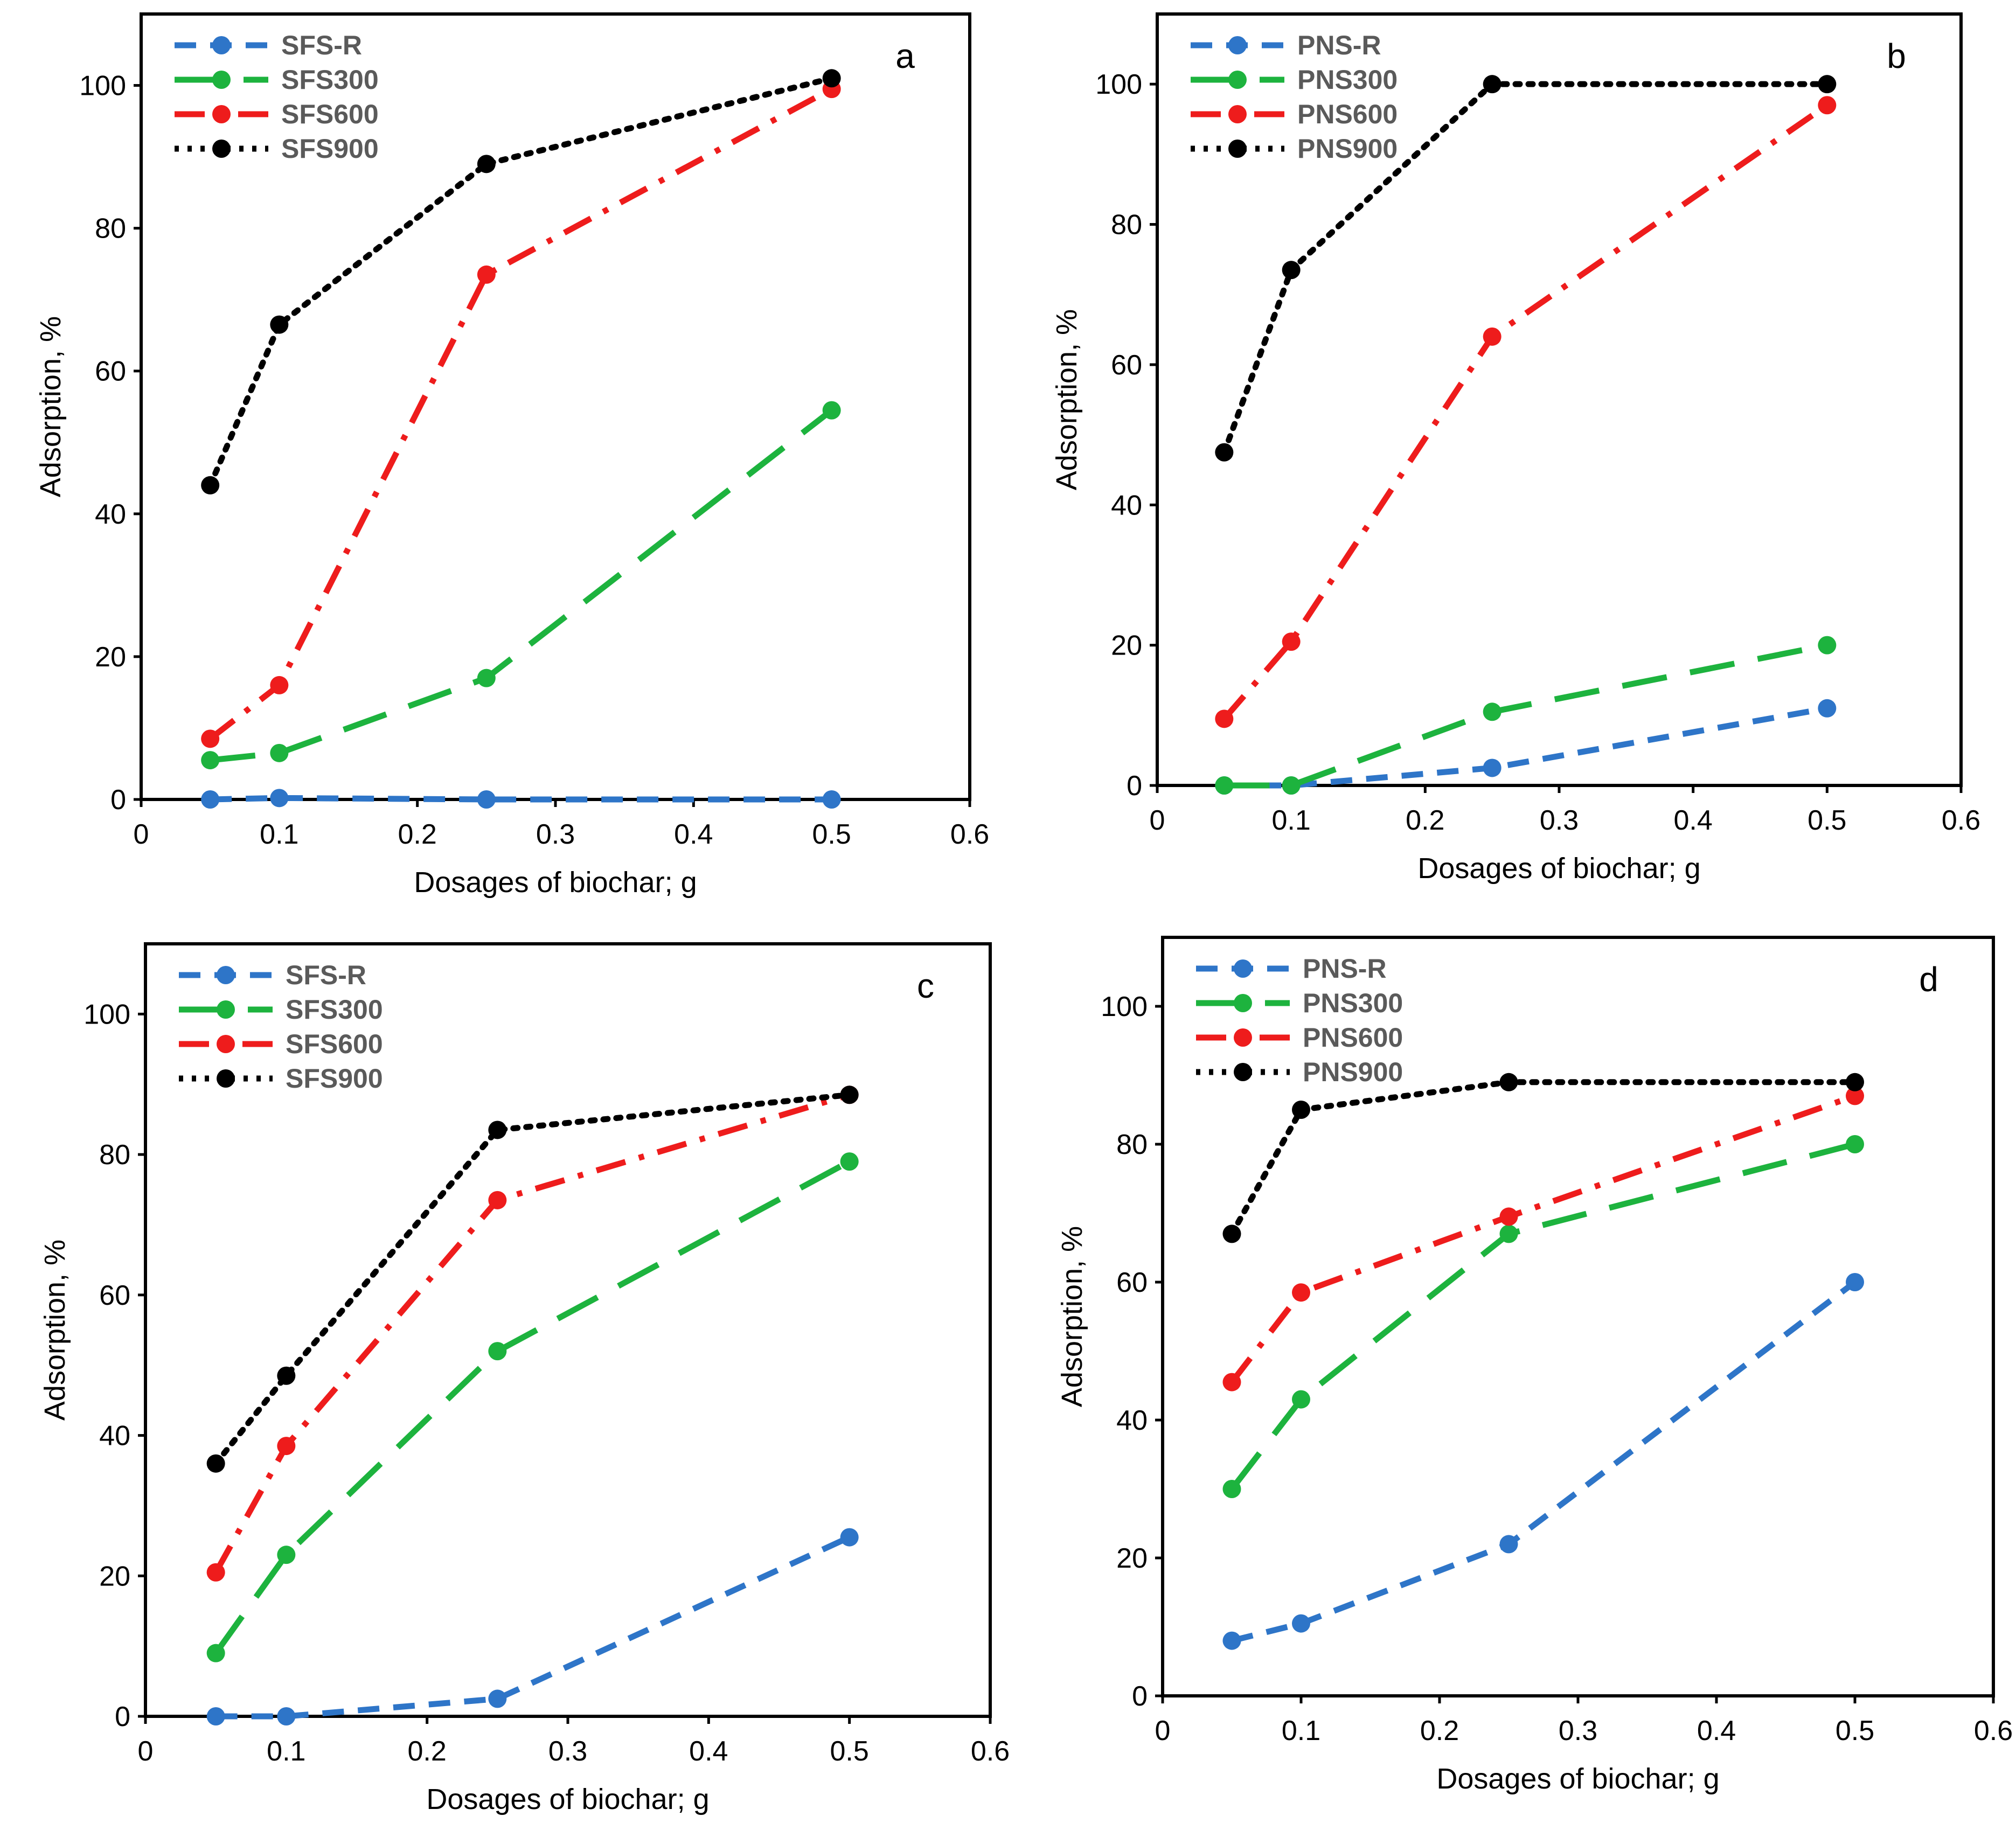 The image size is (2016, 1830). Describe the element at coordinates (1896, 56) in the screenshot. I see `panel-letter: b` at that location.